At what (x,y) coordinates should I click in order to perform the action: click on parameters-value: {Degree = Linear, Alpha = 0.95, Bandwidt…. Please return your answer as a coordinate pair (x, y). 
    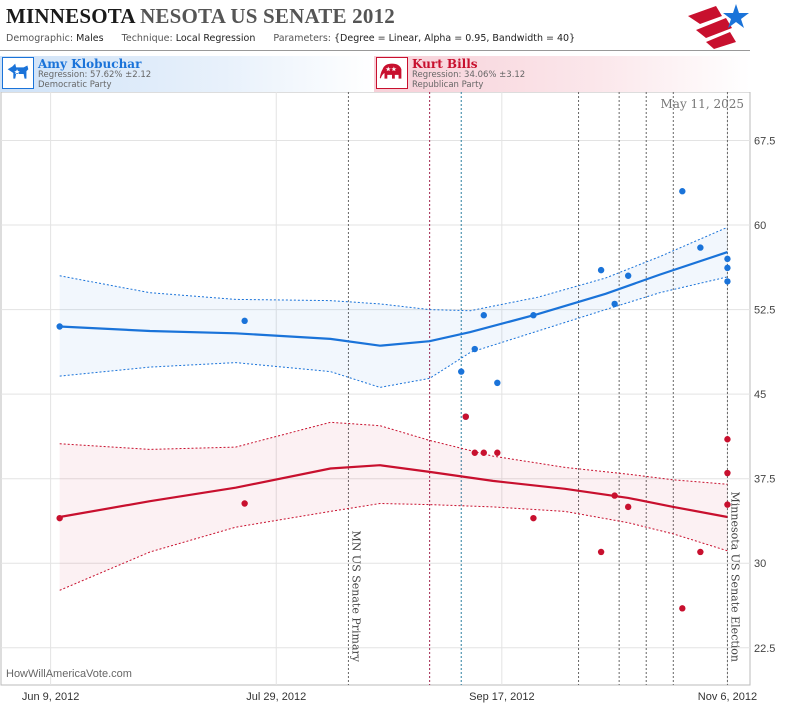
    Looking at the image, I should click on (455, 38).